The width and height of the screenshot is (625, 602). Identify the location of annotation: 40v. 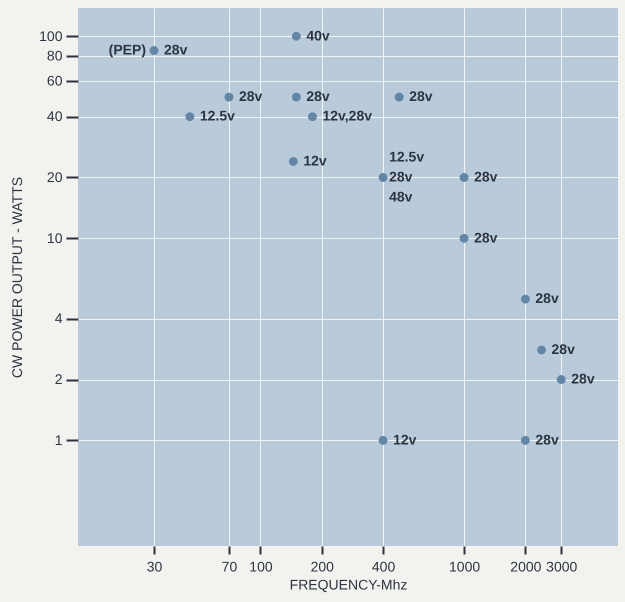
(318, 35).